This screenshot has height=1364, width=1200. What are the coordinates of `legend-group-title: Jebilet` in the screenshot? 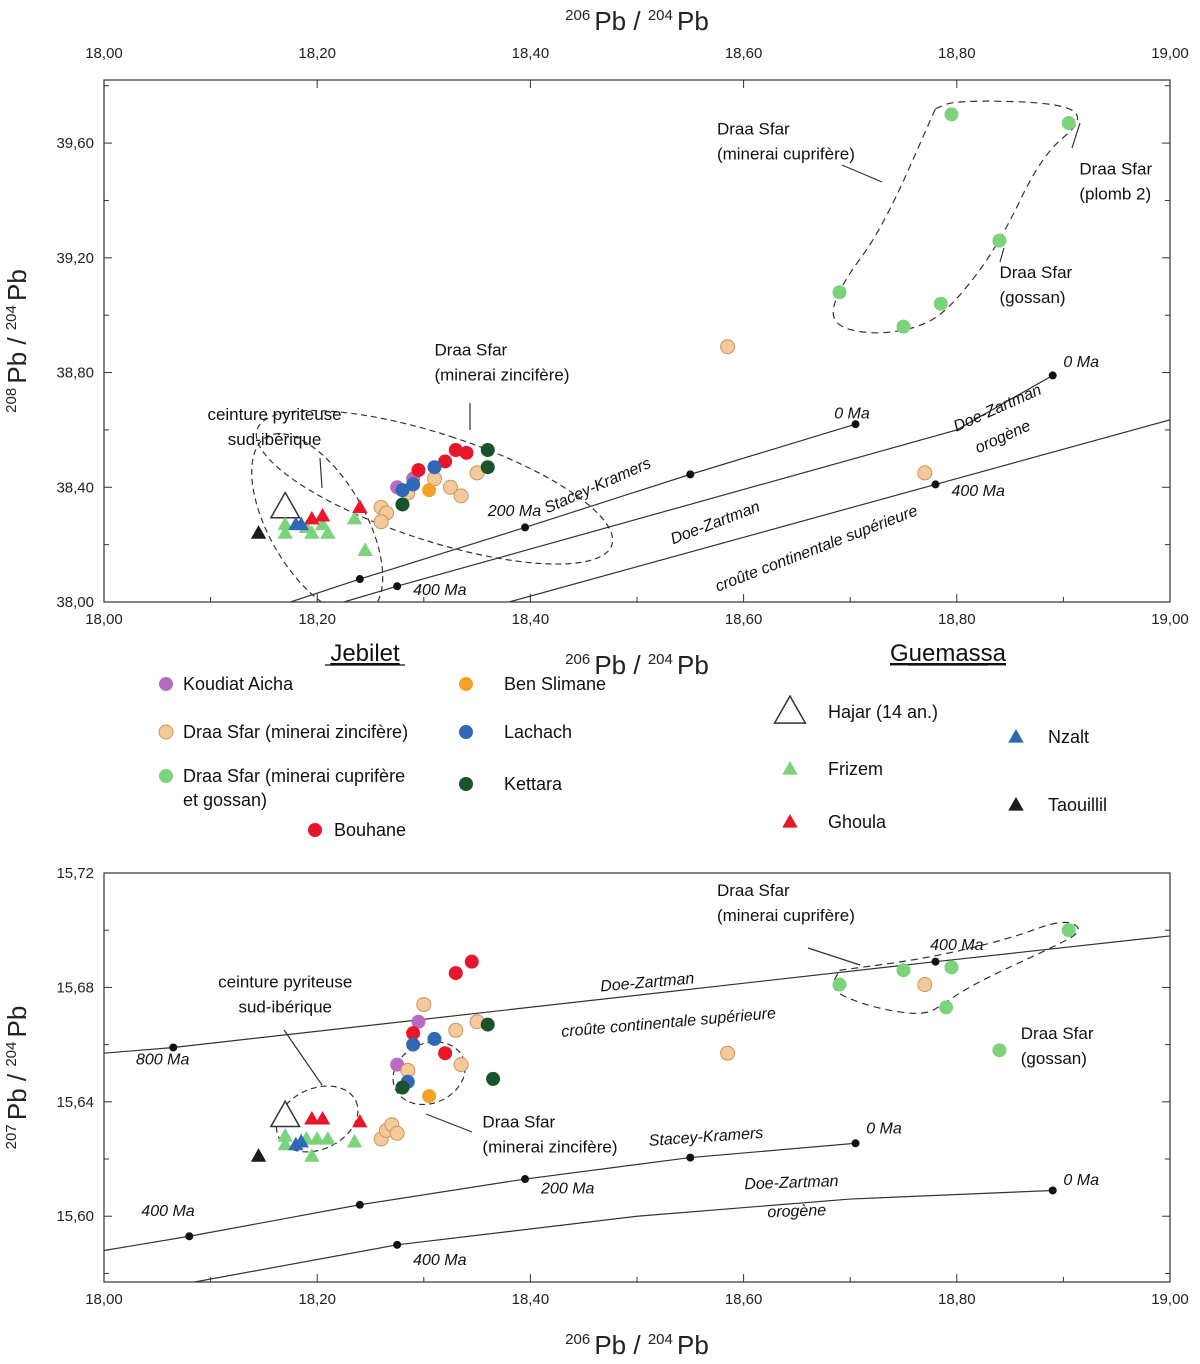 It's located at (365, 653).